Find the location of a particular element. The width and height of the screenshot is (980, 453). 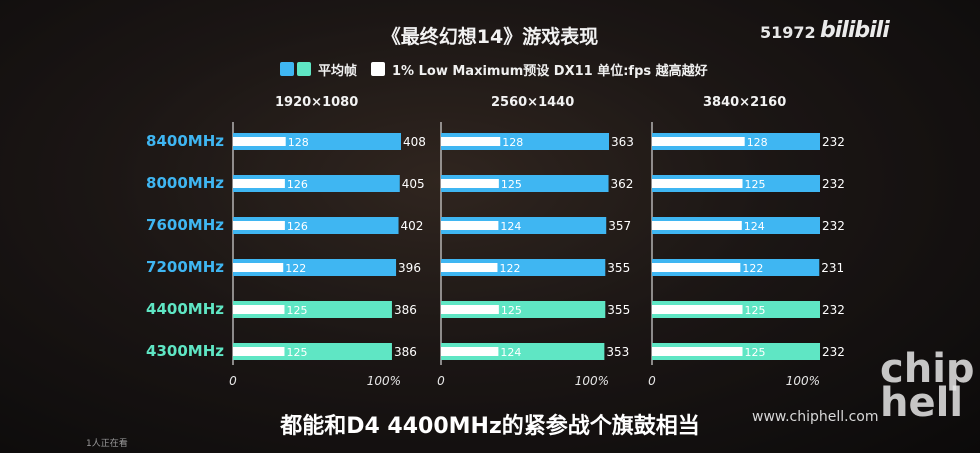

panel-title-2160p: 3840×2160 is located at coordinates (745, 102).